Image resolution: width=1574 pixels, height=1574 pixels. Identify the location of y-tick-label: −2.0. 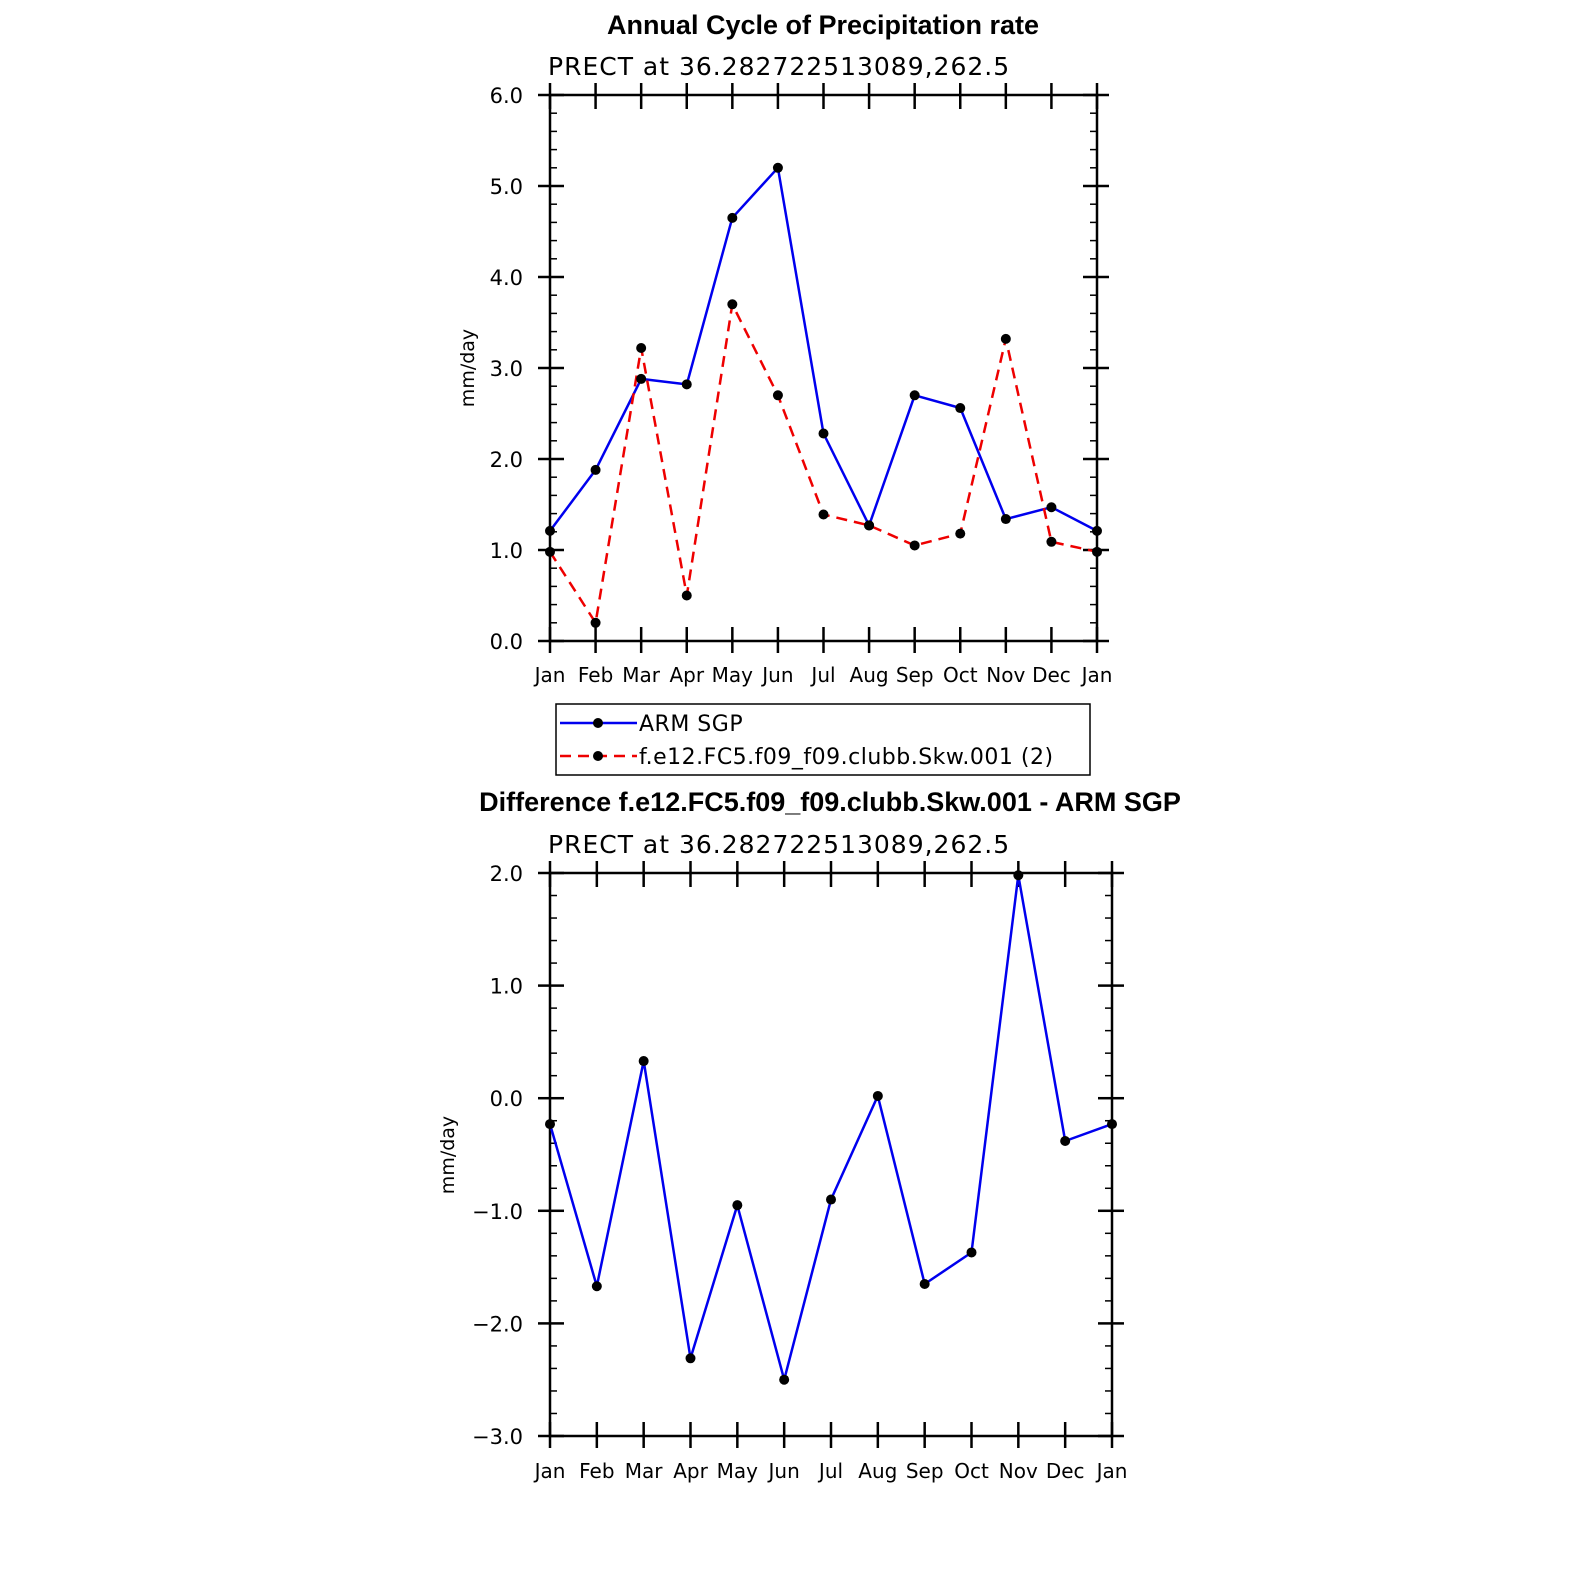
(497, 1324).